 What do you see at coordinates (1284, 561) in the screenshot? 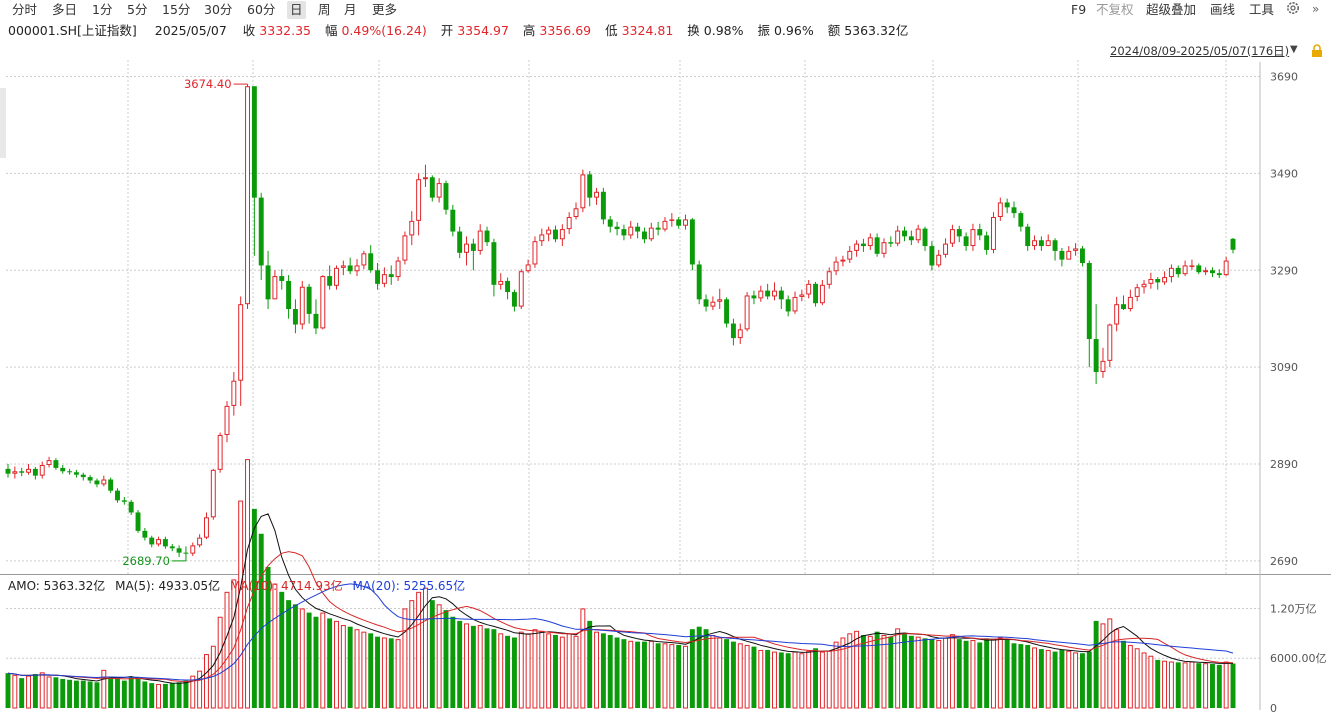
I see `price-tick-label: 2690` at bounding box center [1284, 561].